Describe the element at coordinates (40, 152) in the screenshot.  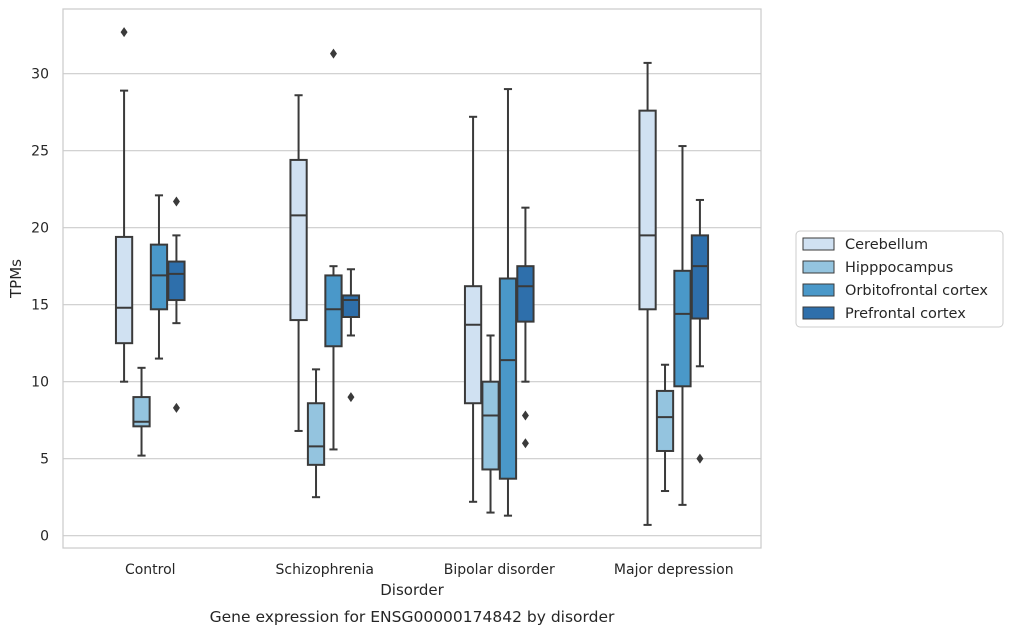
I see `y-tick-label: 25` at that location.